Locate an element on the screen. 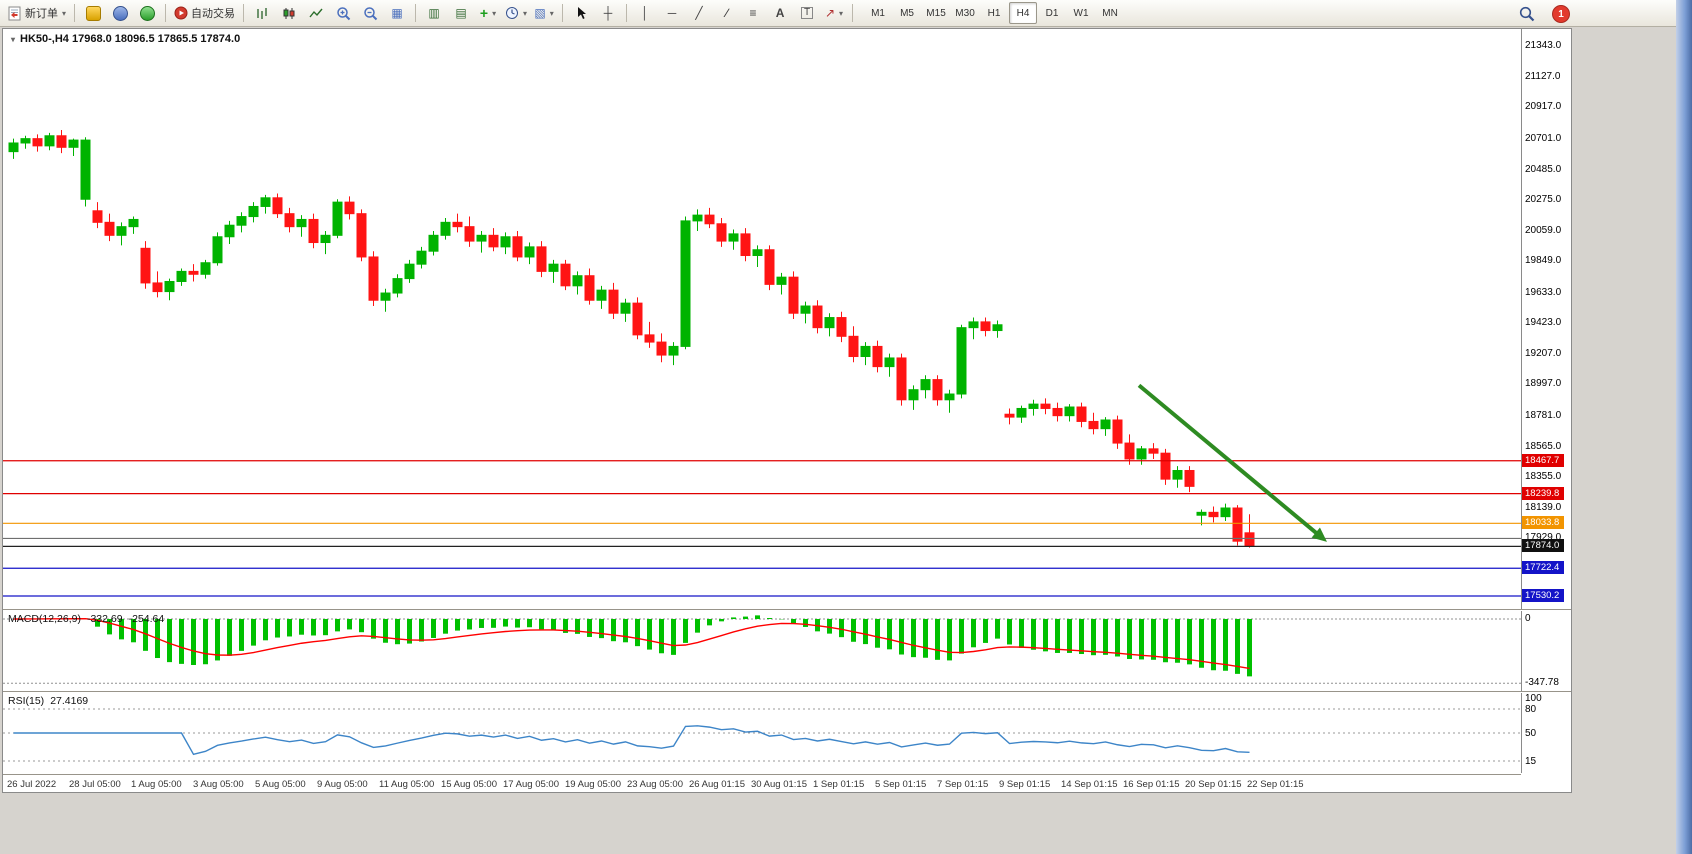 This screenshot has width=1692, height=854. template-button: ▧ ▾ is located at coordinates (544, 13).